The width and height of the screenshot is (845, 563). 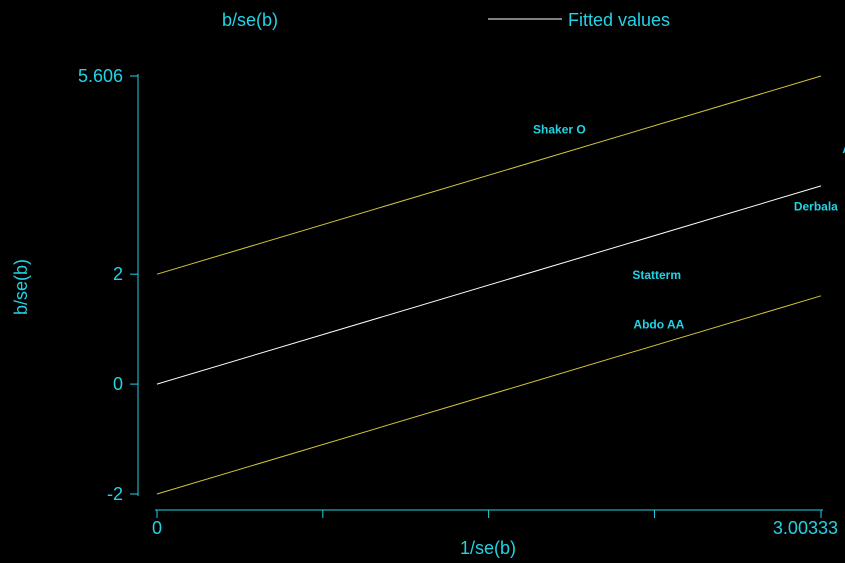 What do you see at coordinates (115, 494) in the screenshot?
I see `y-tick-label: -2` at bounding box center [115, 494].